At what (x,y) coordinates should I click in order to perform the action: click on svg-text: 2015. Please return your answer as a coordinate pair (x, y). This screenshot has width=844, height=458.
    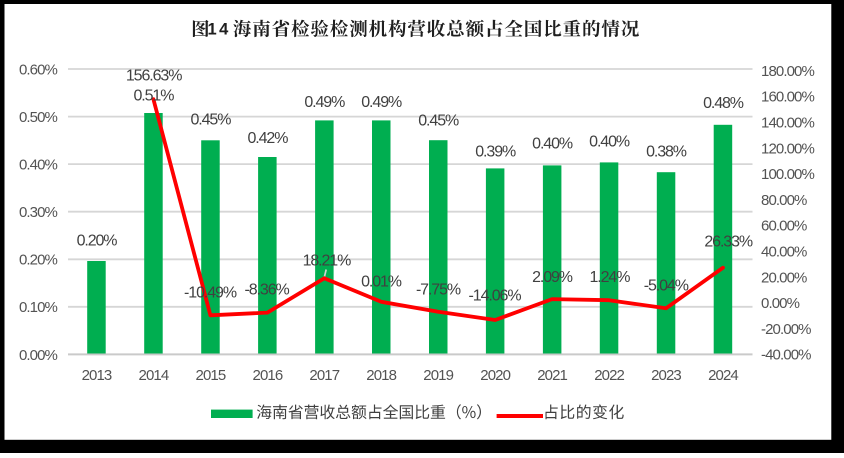
    Looking at the image, I should click on (211, 375).